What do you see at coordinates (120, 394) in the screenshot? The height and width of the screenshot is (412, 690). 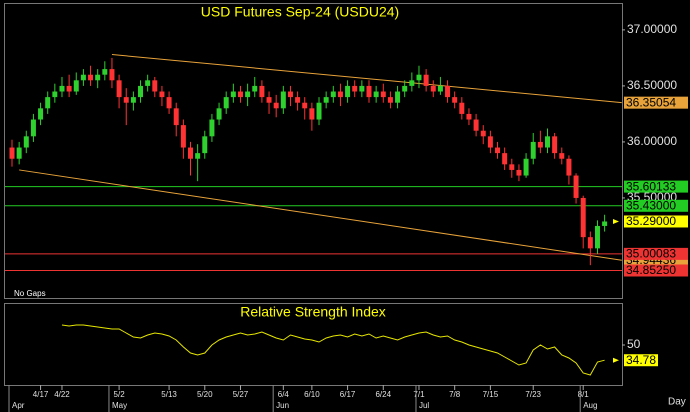 I see `x-tick-label: 5/2` at bounding box center [120, 394].